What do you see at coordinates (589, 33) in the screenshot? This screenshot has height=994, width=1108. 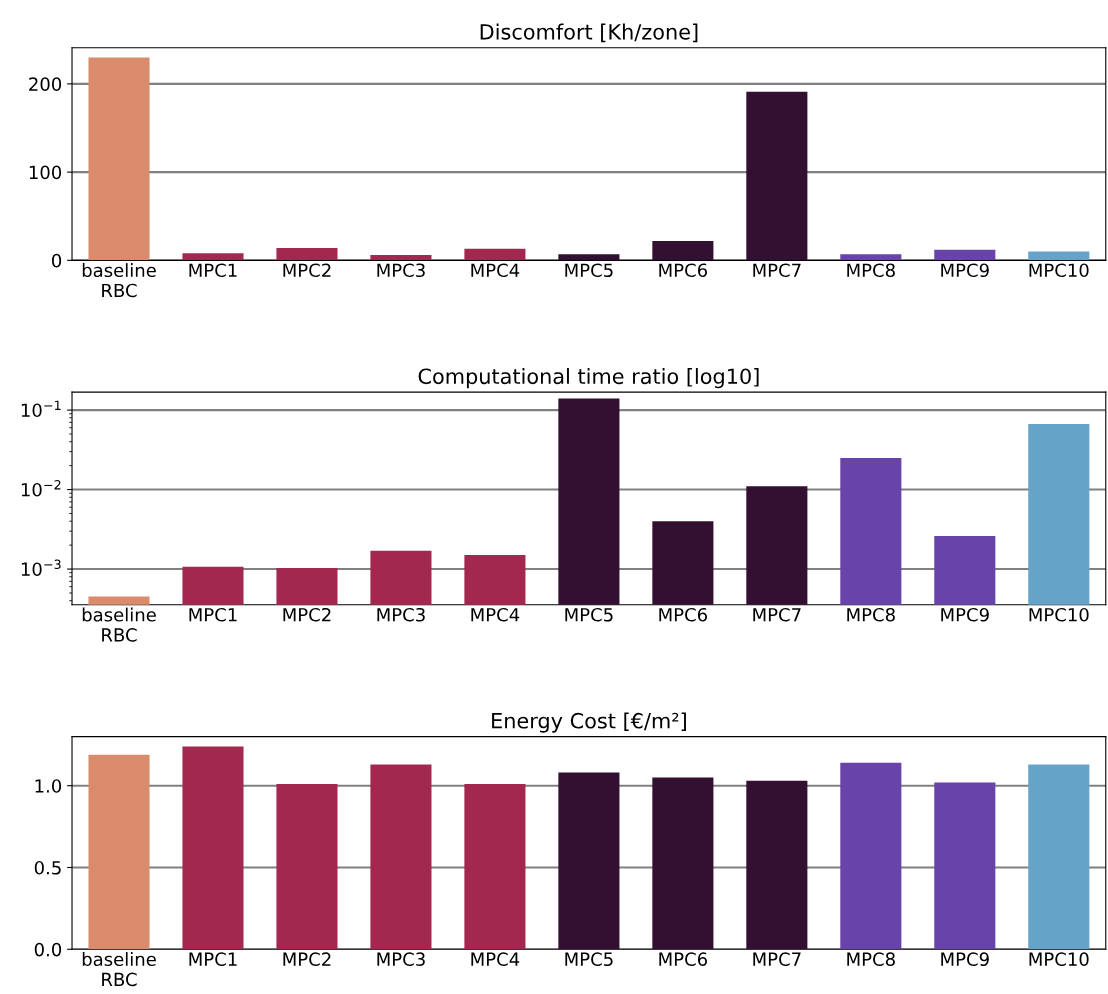 I see `chart-title: Discomfort [Kh/zone]` at bounding box center [589, 33].